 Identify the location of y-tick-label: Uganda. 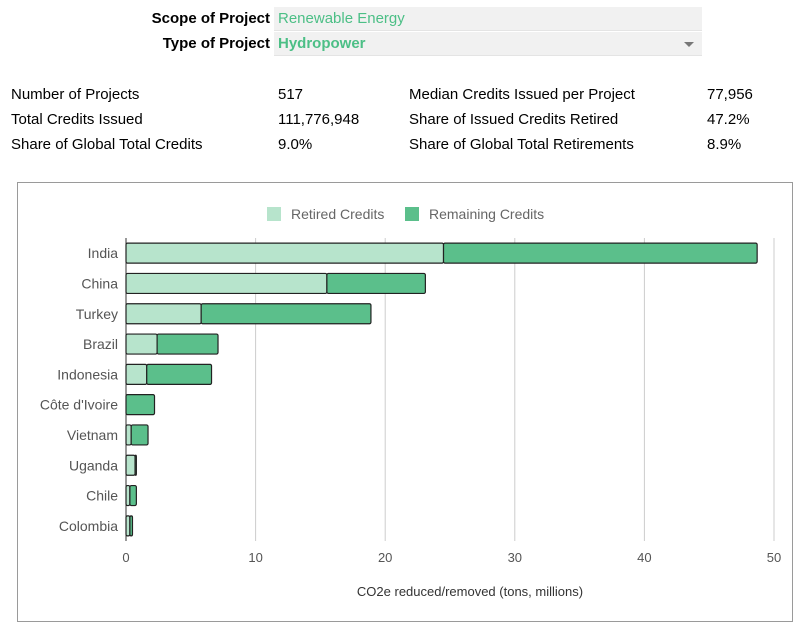
(93, 465).